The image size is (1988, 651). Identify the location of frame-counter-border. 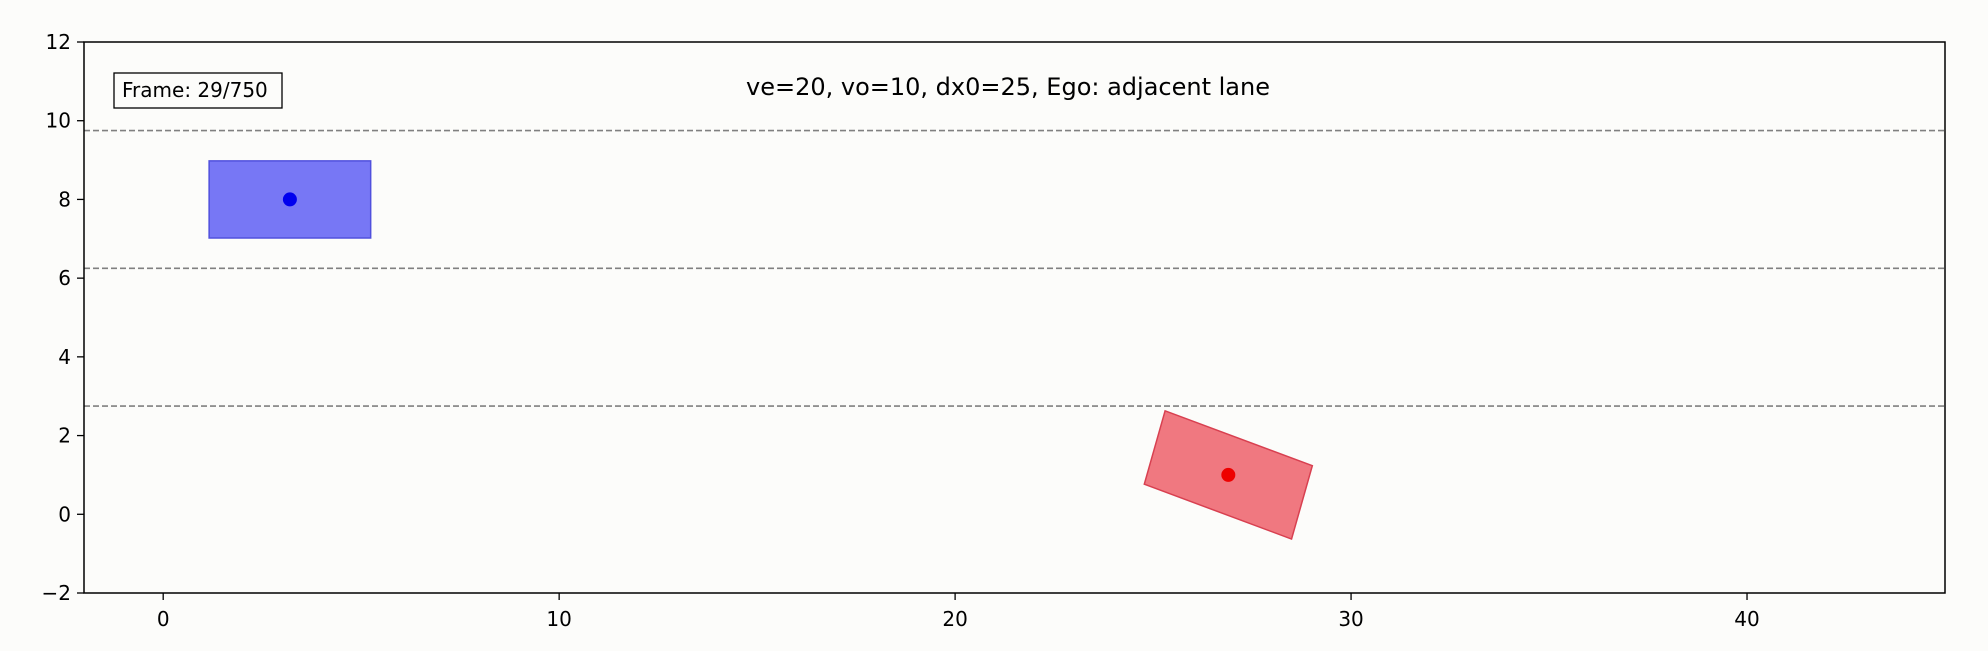
(198, 90).